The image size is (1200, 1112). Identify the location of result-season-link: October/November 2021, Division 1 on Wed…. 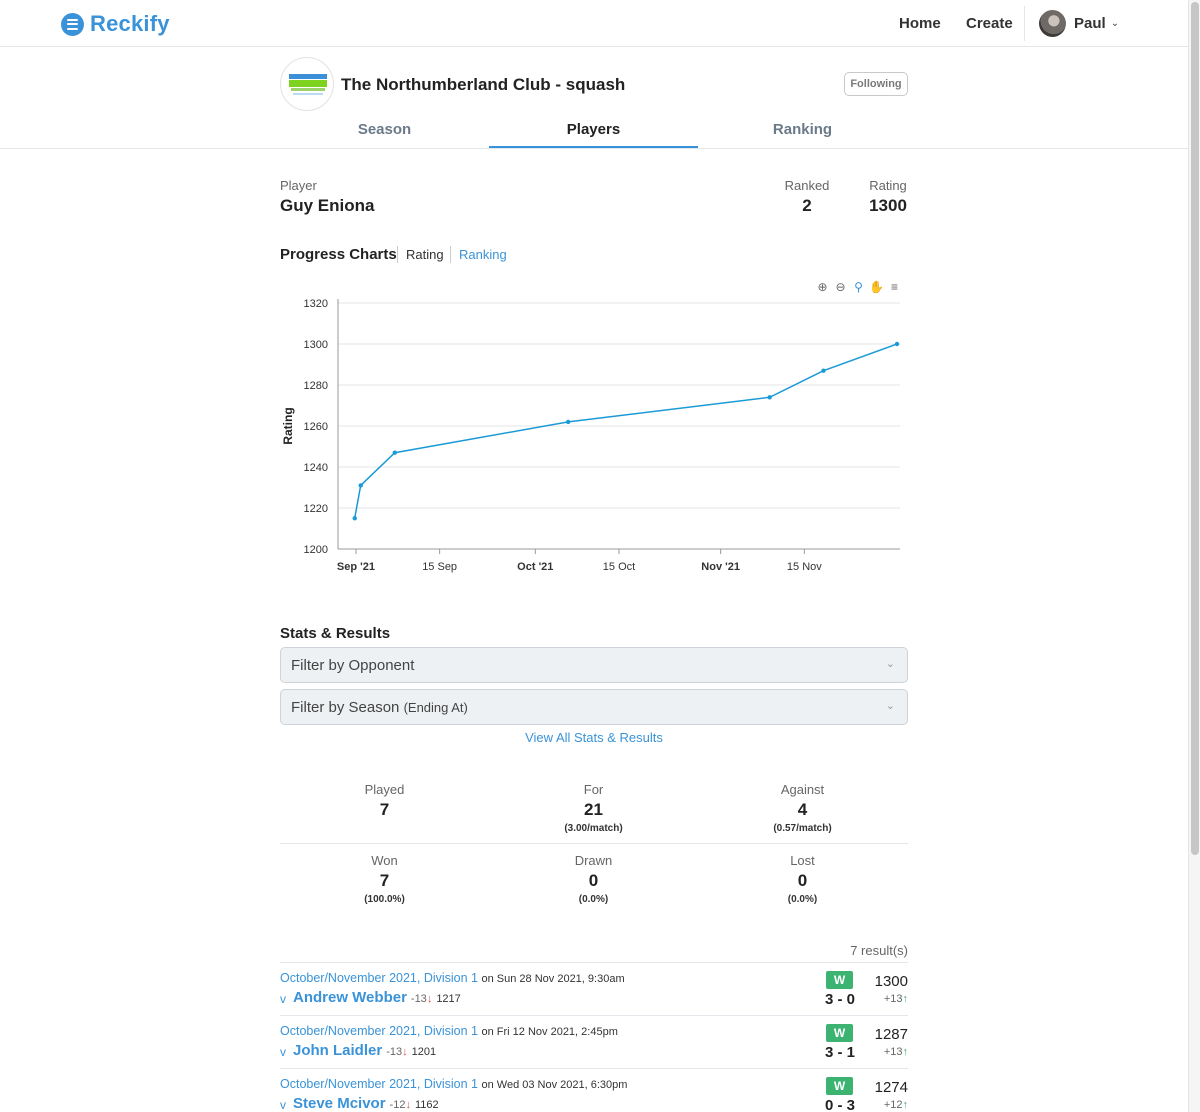
(454, 1084).